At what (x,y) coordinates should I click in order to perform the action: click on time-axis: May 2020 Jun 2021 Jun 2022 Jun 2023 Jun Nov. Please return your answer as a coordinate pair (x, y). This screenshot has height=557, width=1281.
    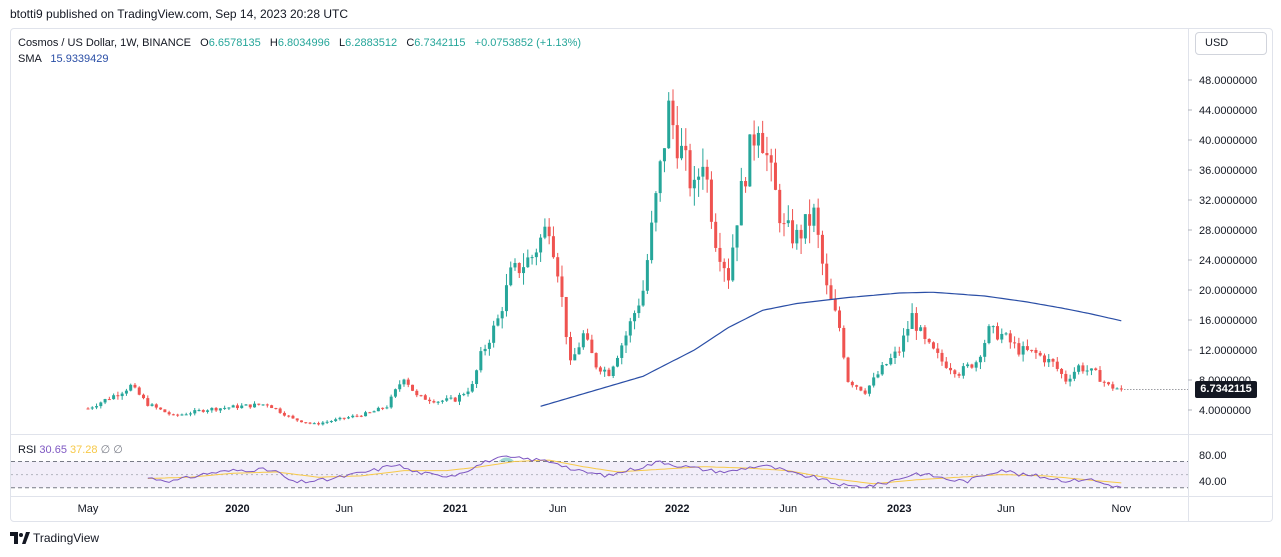
    Looking at the image, I should click on (605, 509).